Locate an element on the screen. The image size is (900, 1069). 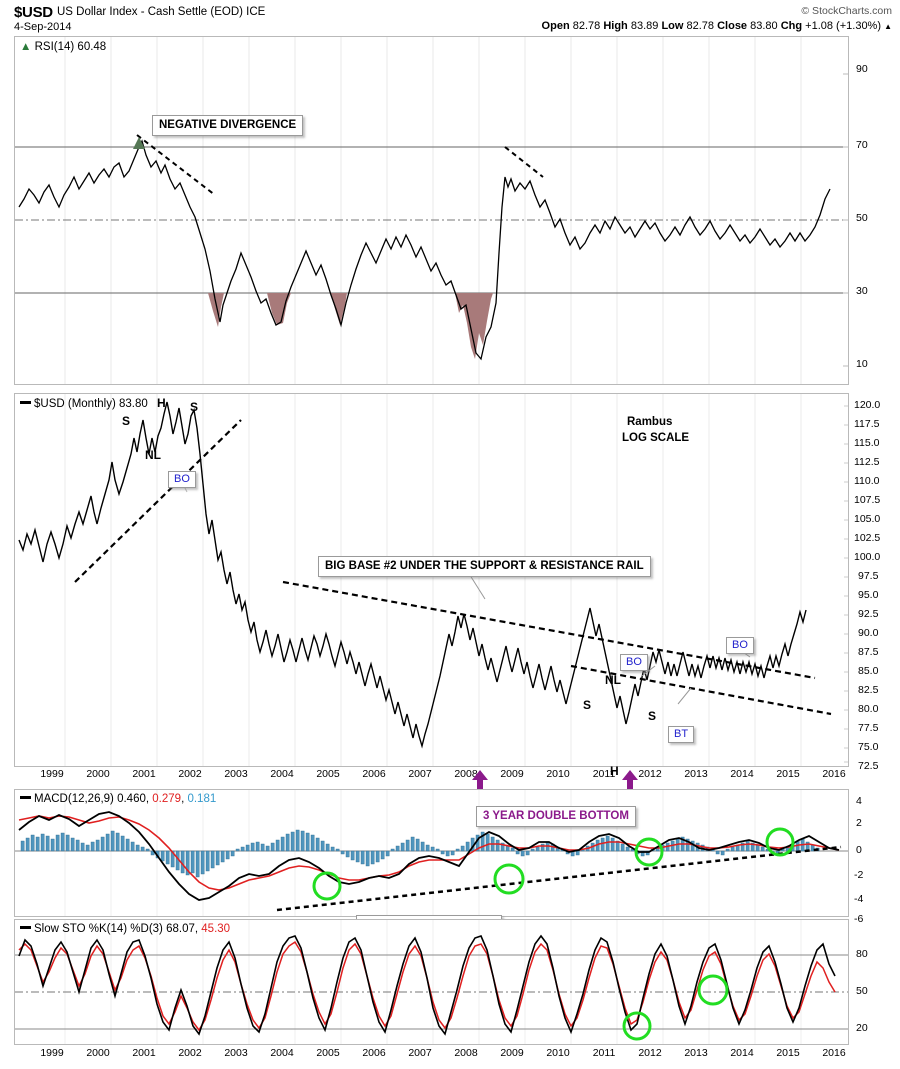
high-label: High is located at coordinates (615, 26).